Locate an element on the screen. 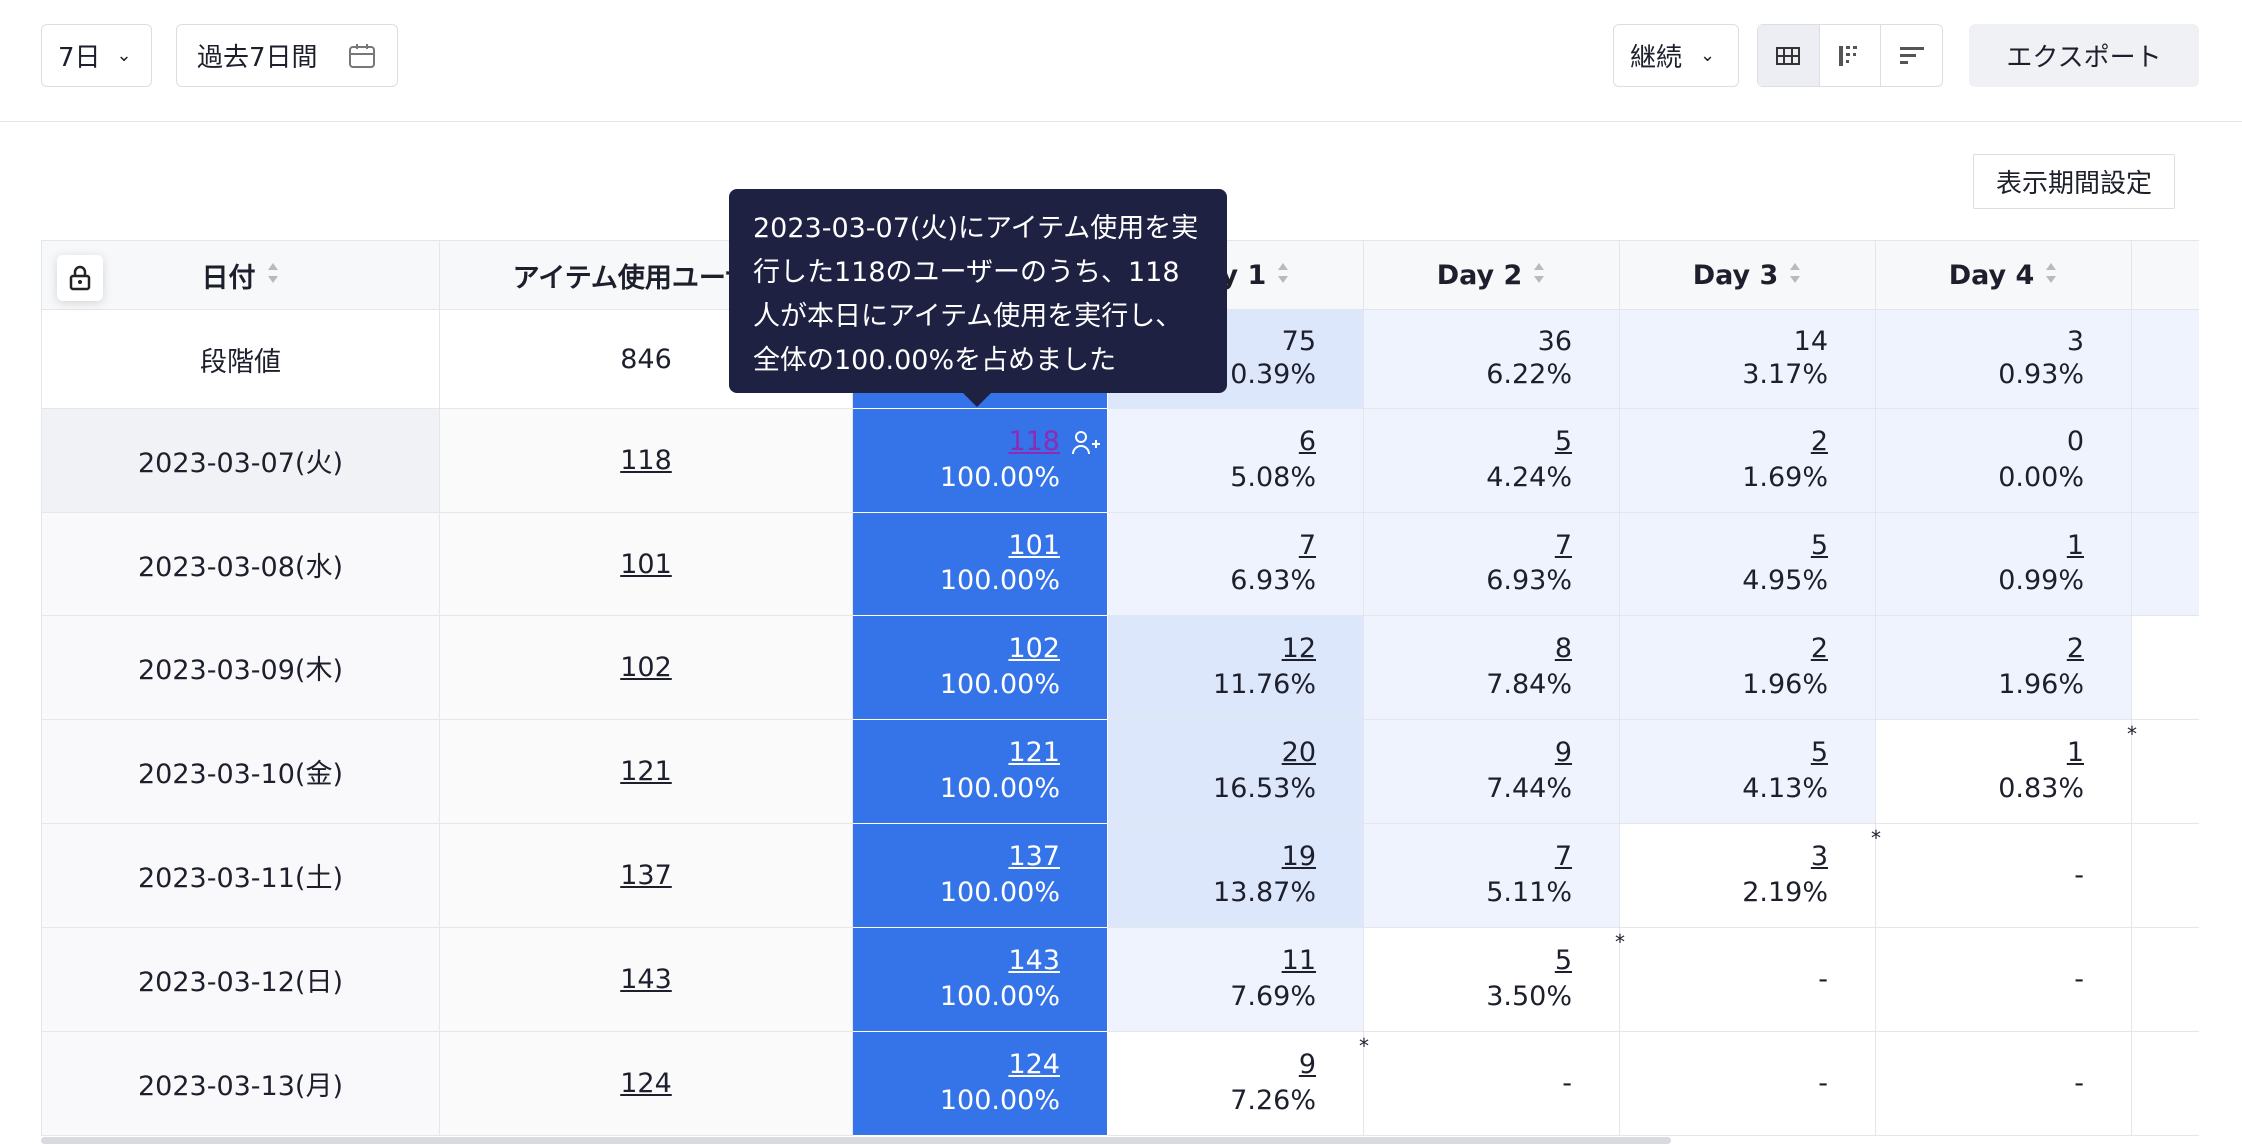 The width and height of the screenshot is (2242, 1144). count-value: 12 is located at coordinates (1298, 649).